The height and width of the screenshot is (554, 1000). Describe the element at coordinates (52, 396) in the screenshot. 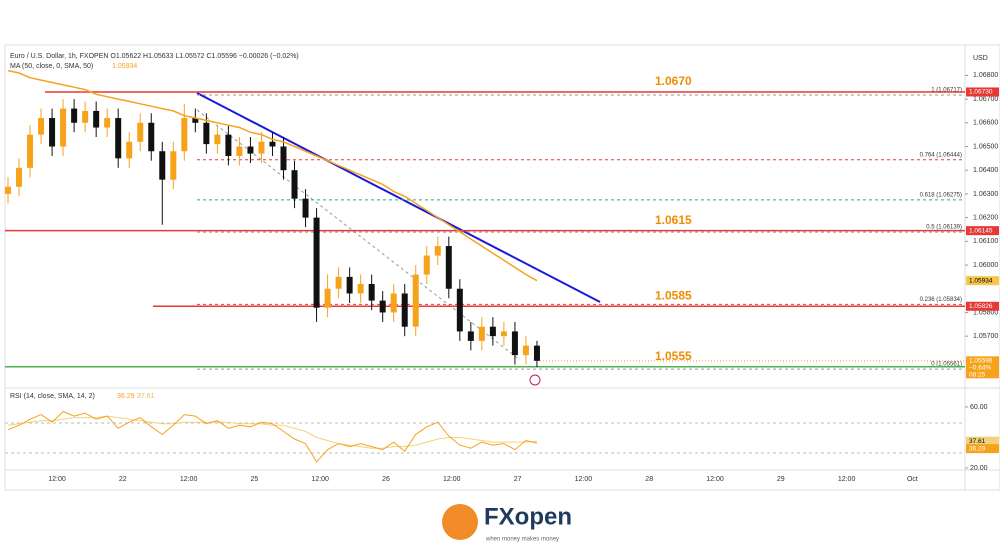

I see `rsi-label: RSI (14, close, SMA, 14, 2)` at that location.